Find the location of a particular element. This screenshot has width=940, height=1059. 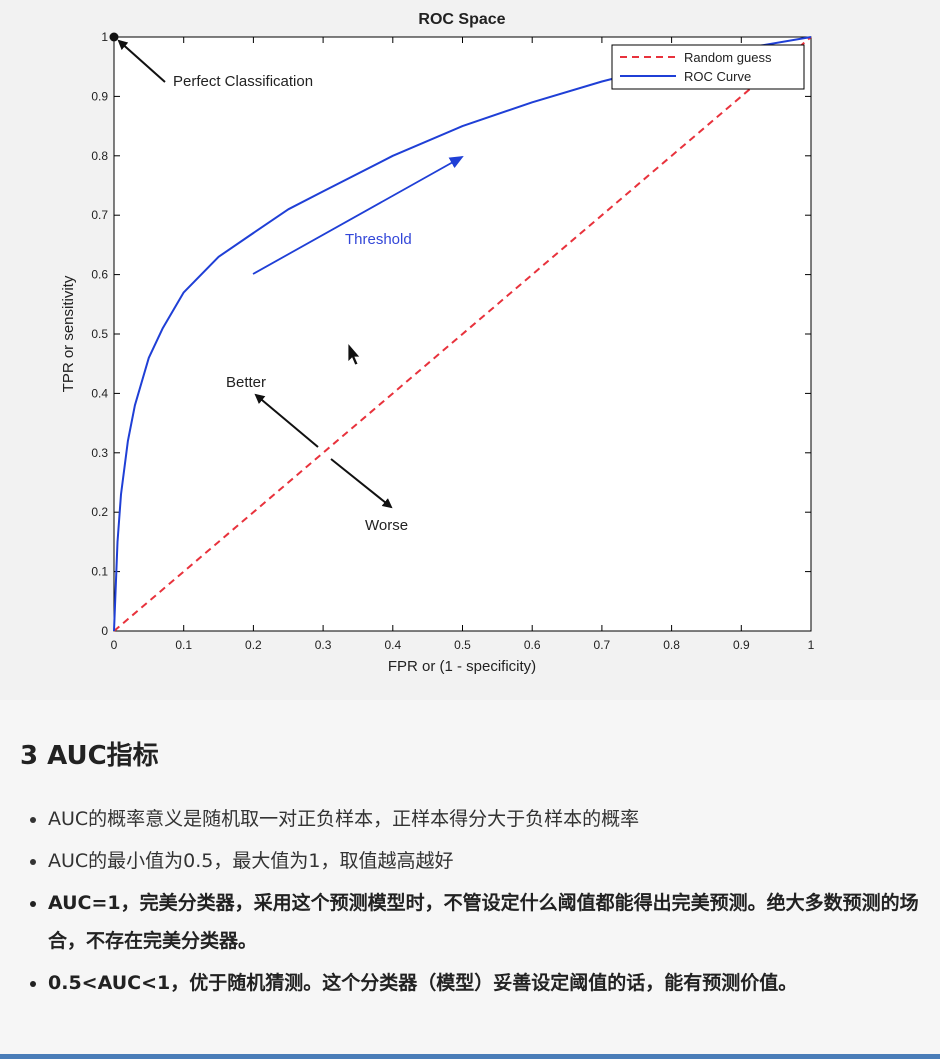

x-tick-label: 0.5 is located at coordinates (462, 645).